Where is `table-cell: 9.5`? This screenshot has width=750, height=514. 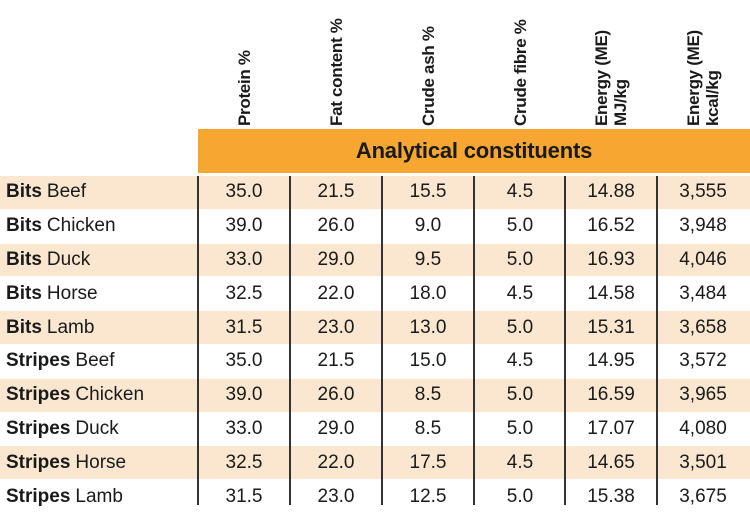
table-cell: 9.5 is located at coordinates (428, 259).